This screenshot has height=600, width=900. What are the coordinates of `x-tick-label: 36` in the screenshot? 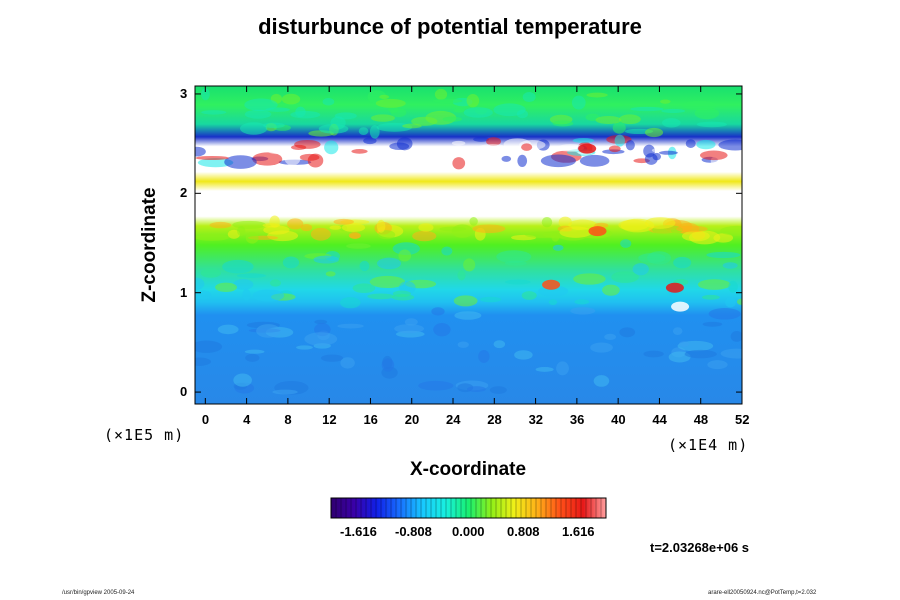 It's located at (577, 419).